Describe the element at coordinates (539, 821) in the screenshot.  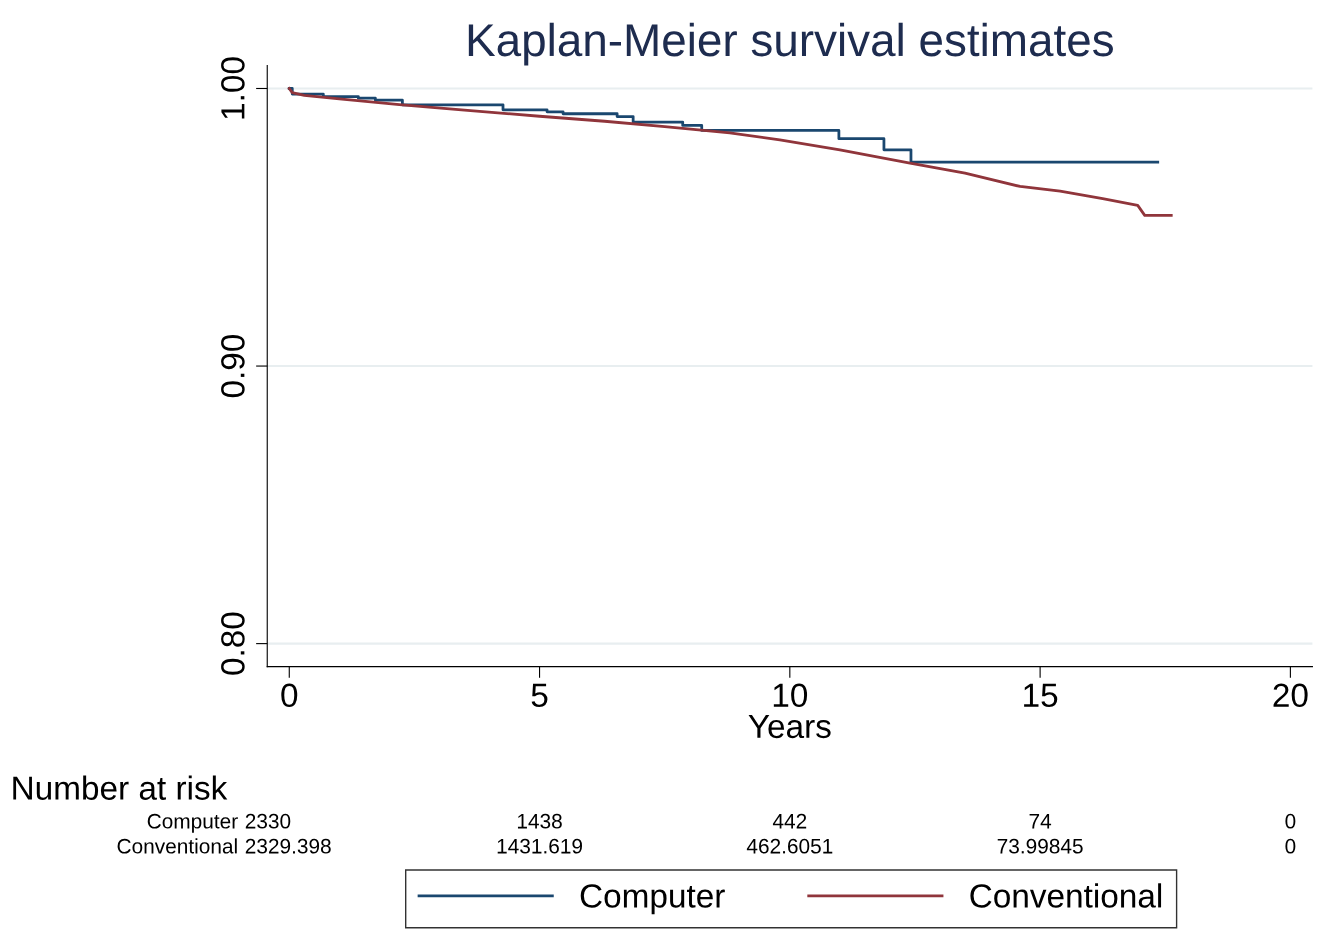
I see `text: 1438` at that location.